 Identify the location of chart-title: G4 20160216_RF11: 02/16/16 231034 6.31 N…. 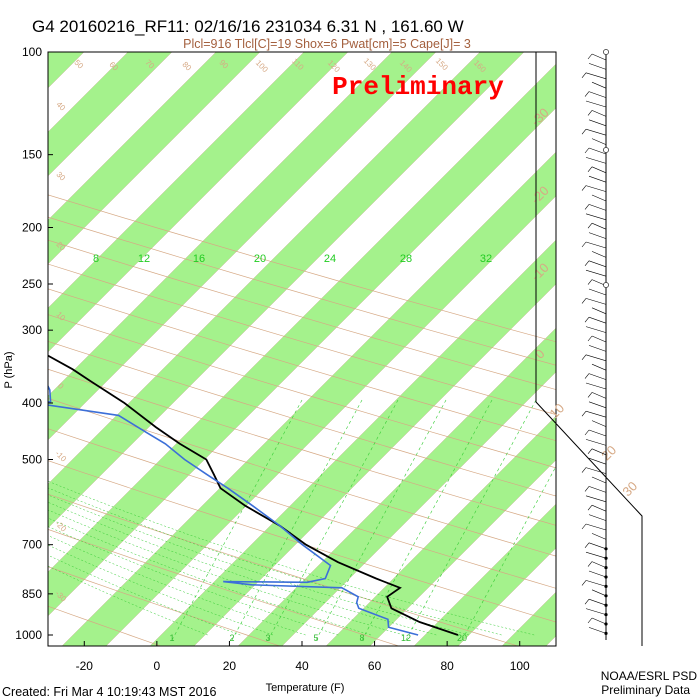
(248, 26).